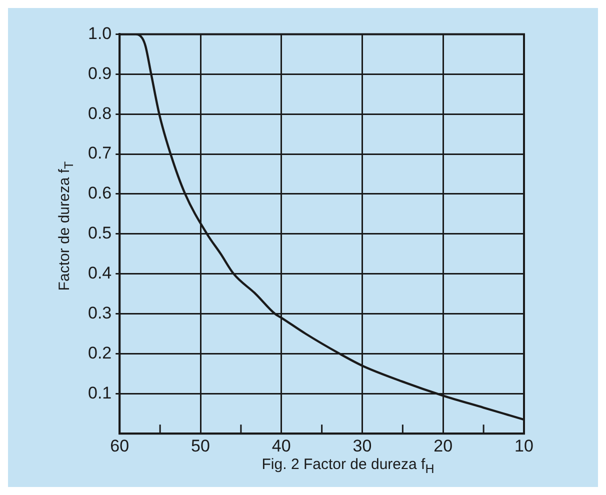 The height and width of the screenshot is (495, 606). What do you see at coordinates (100, 193) in the screenshot?
I see `y-tick-label: 0.6` at bounding box center [100, 193].